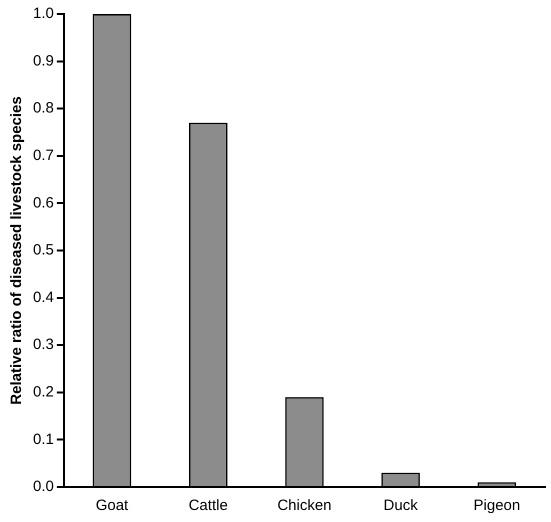  I want to click on x-tick-label: Goat, so click(113, 505).